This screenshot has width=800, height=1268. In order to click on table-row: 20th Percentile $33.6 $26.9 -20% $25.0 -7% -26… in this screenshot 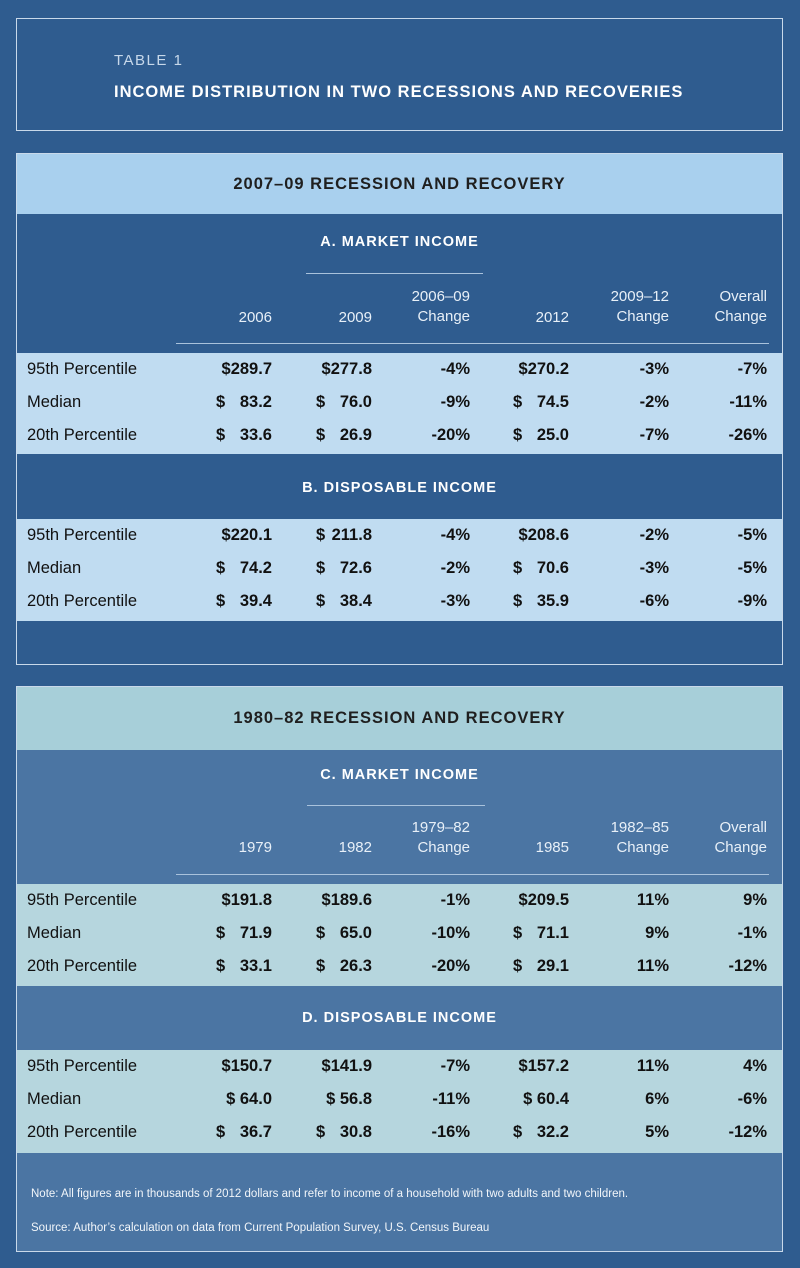, I will do `click(399, 435)`.